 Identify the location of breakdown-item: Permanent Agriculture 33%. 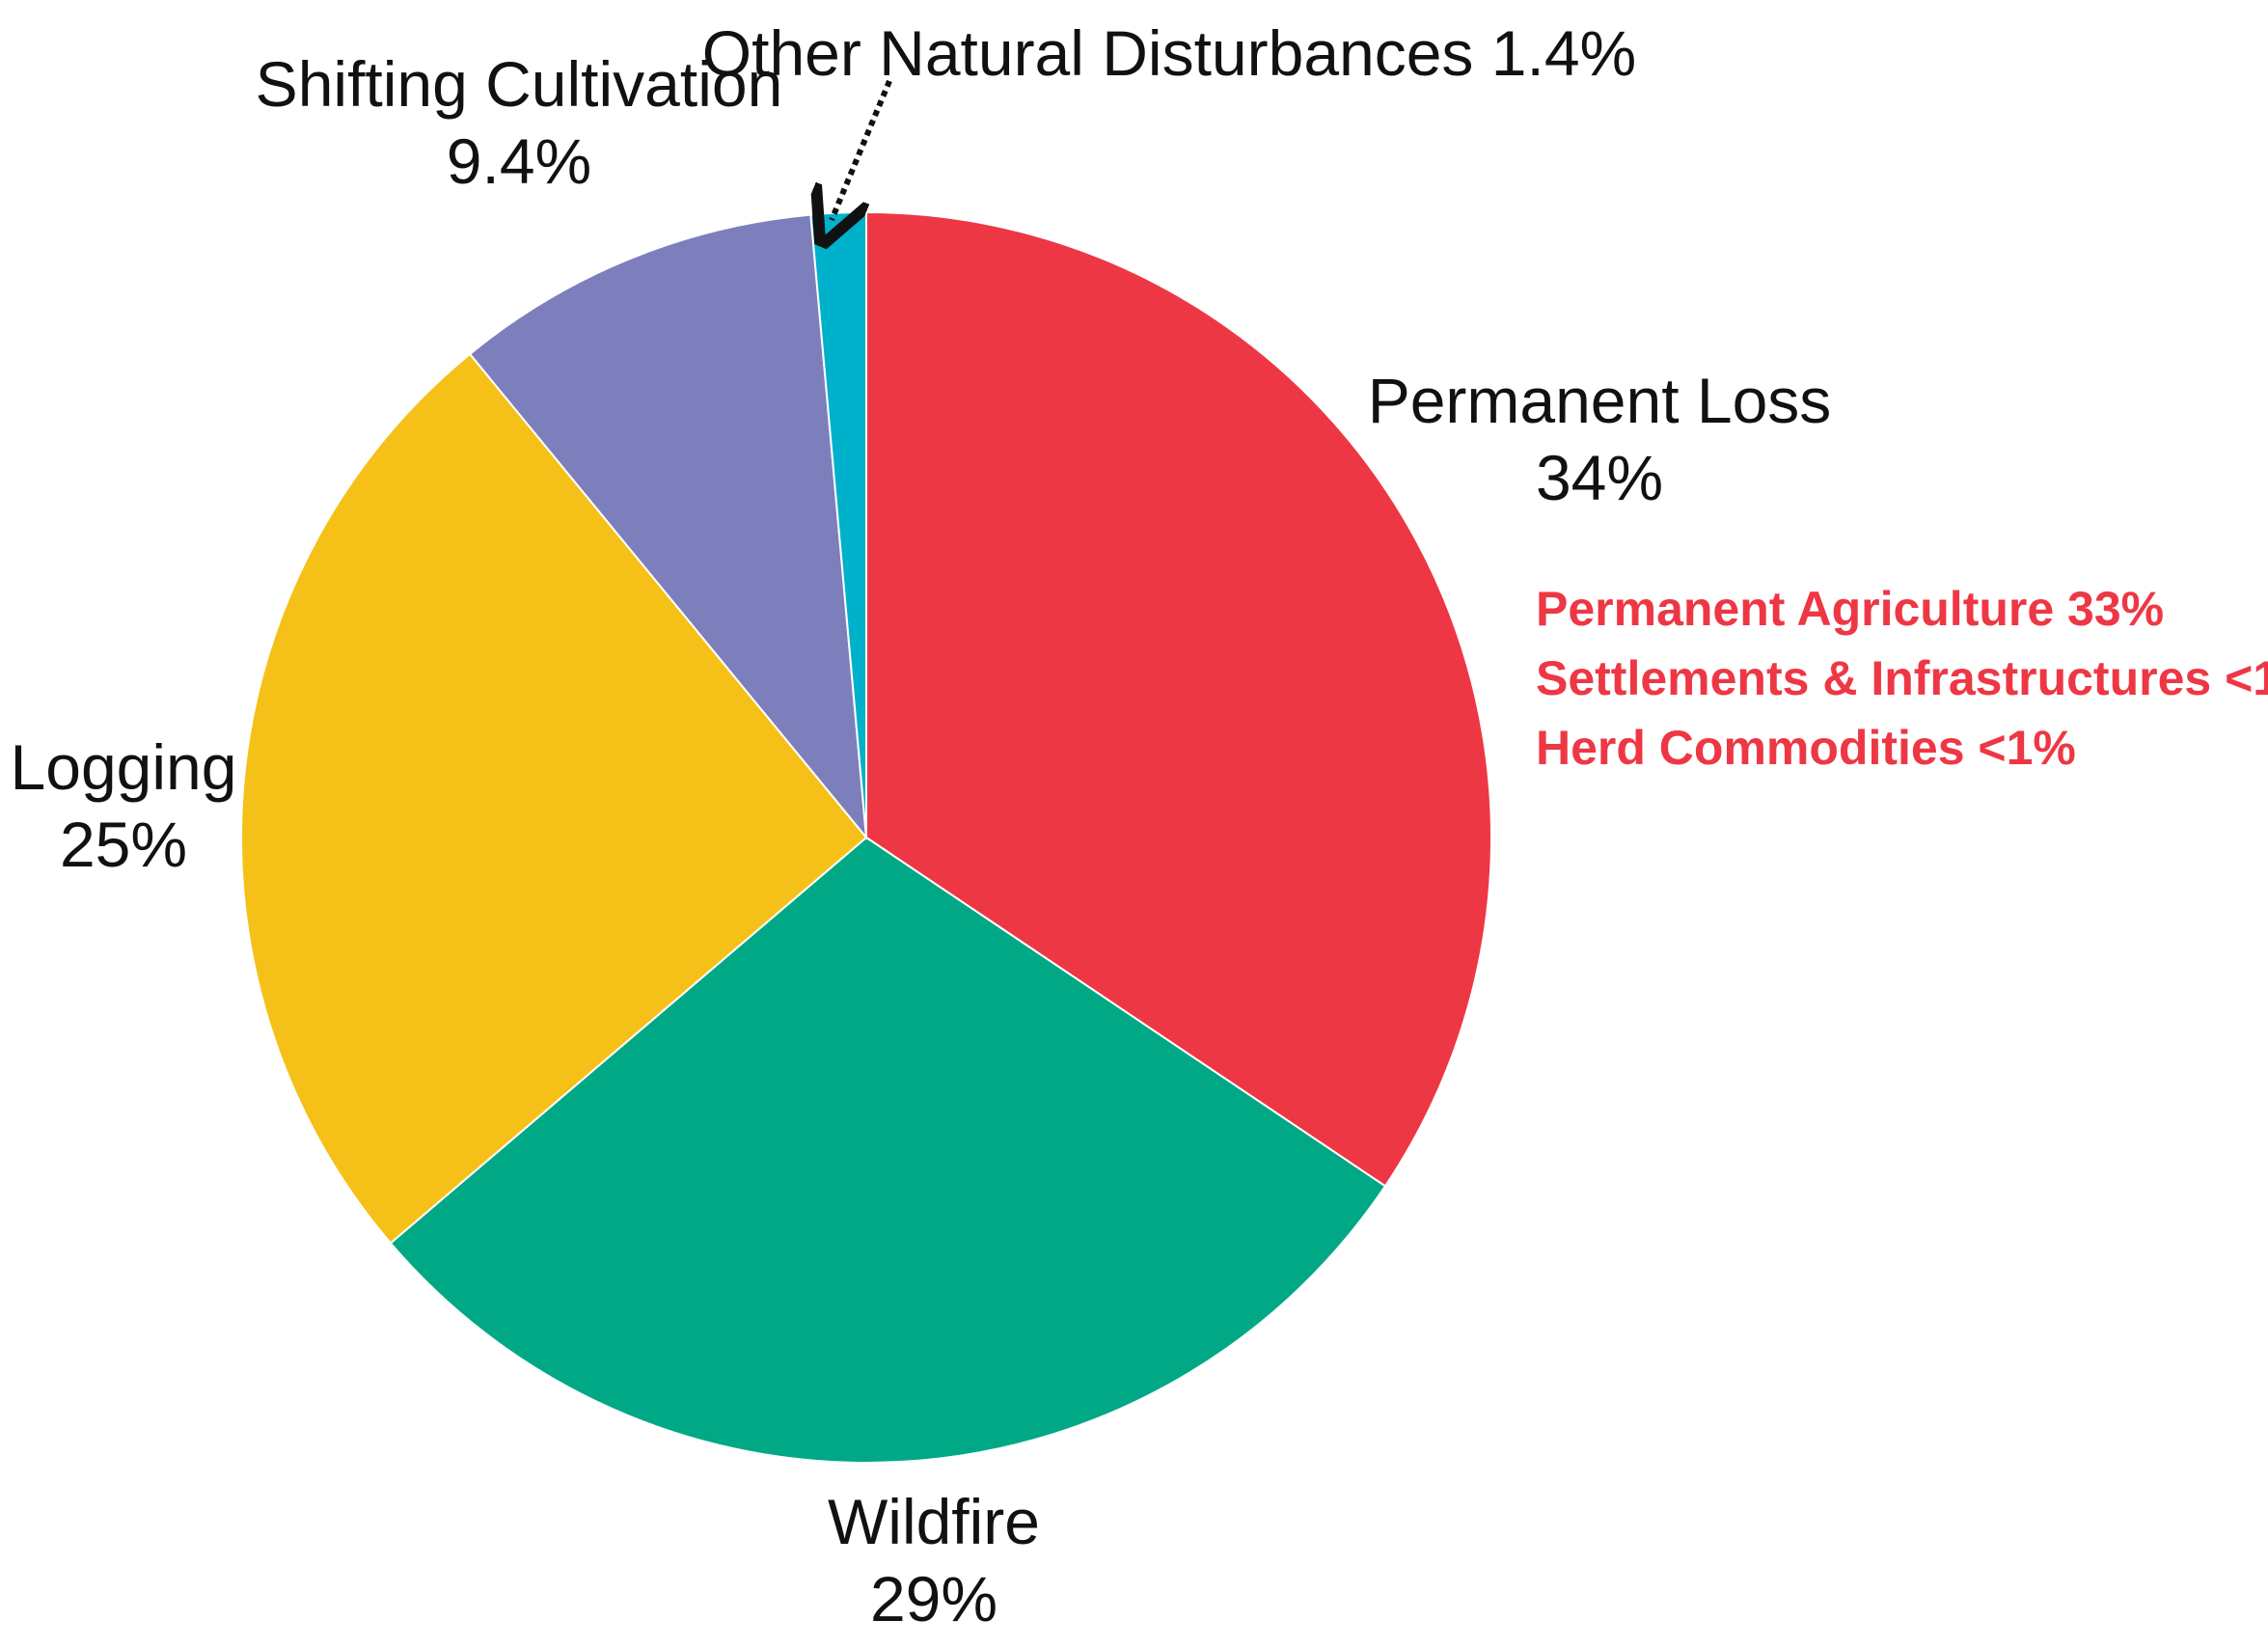
(1850, 609).